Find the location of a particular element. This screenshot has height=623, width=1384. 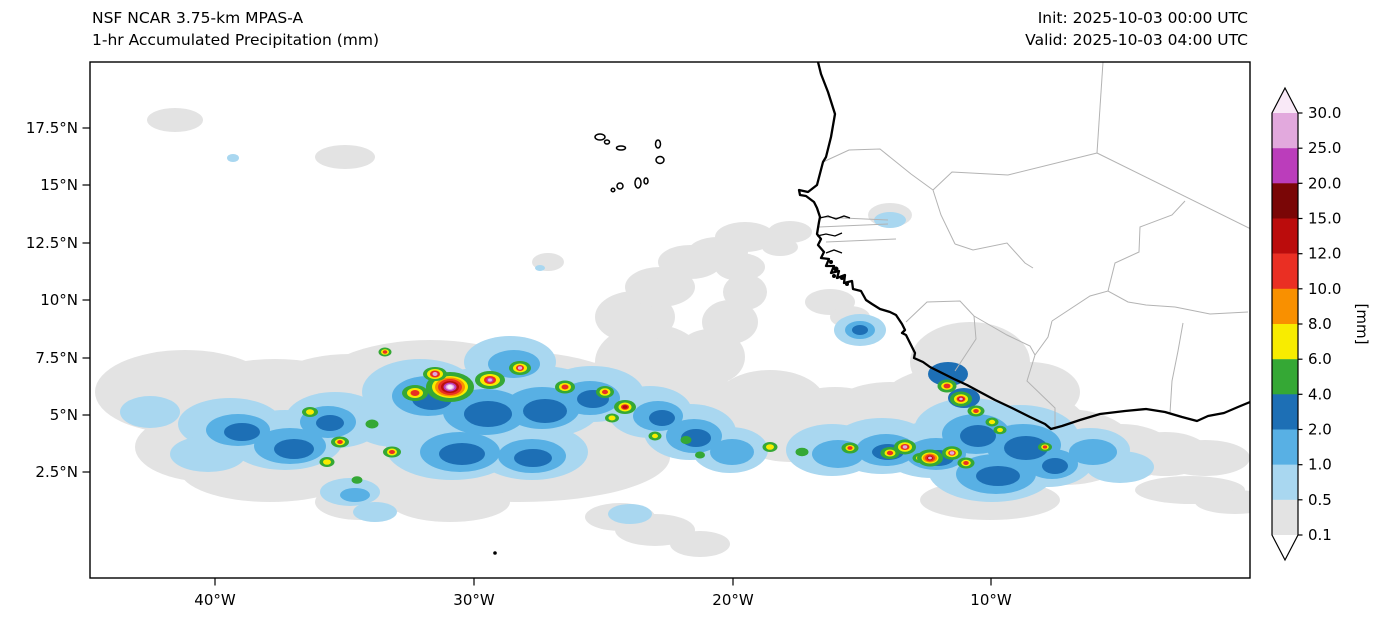

y-tick-label: 10°N is located at coordinates (59, 300).